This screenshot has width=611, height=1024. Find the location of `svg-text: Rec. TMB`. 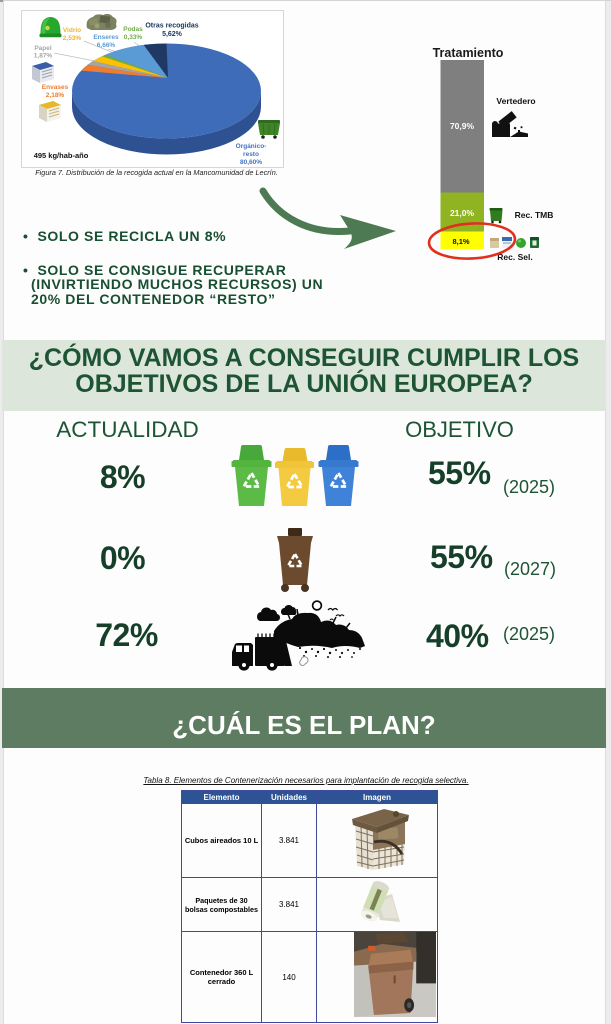

svg-text: Rec. TMB is located at coordinates (534, 215).